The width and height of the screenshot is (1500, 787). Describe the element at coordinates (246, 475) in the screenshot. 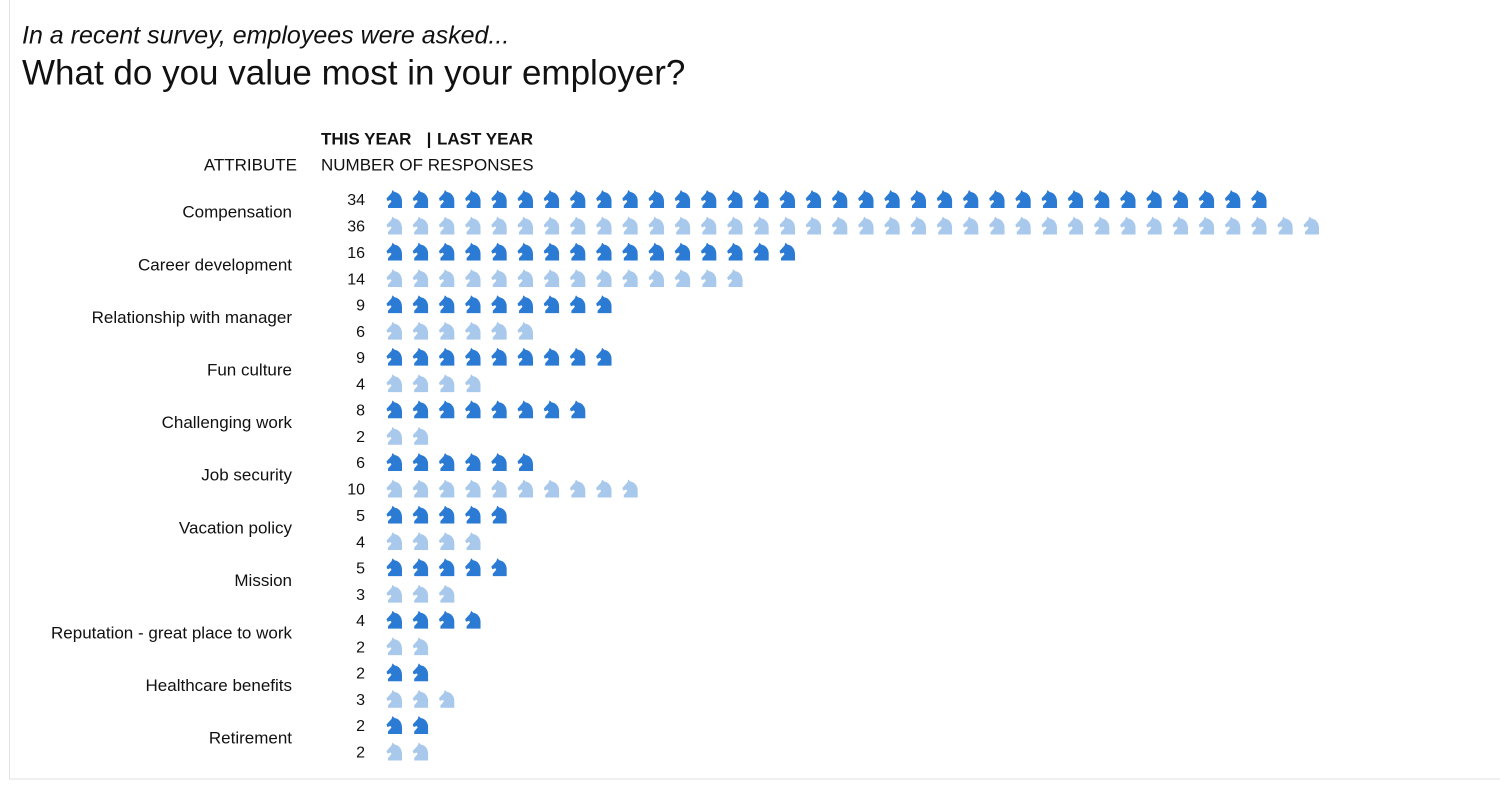

I see `category-label: Job security` at that location.